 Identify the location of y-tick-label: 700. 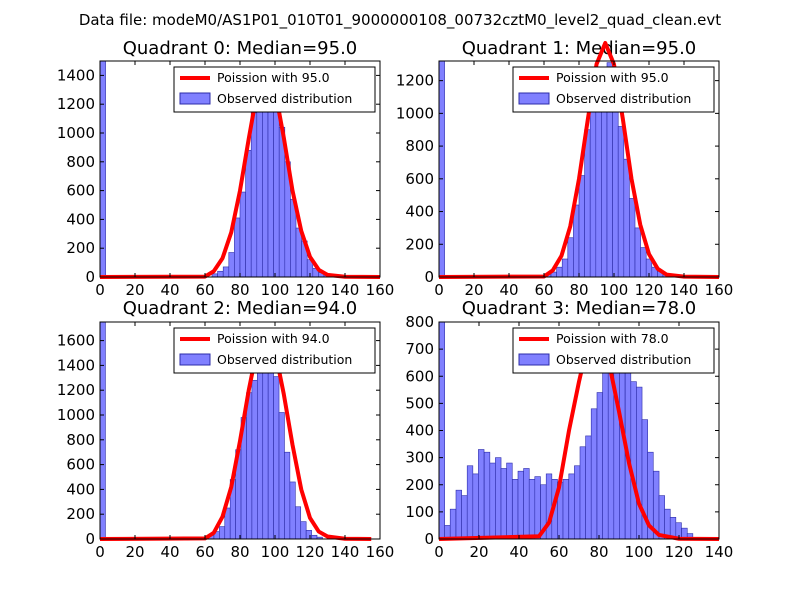
(419, 349).